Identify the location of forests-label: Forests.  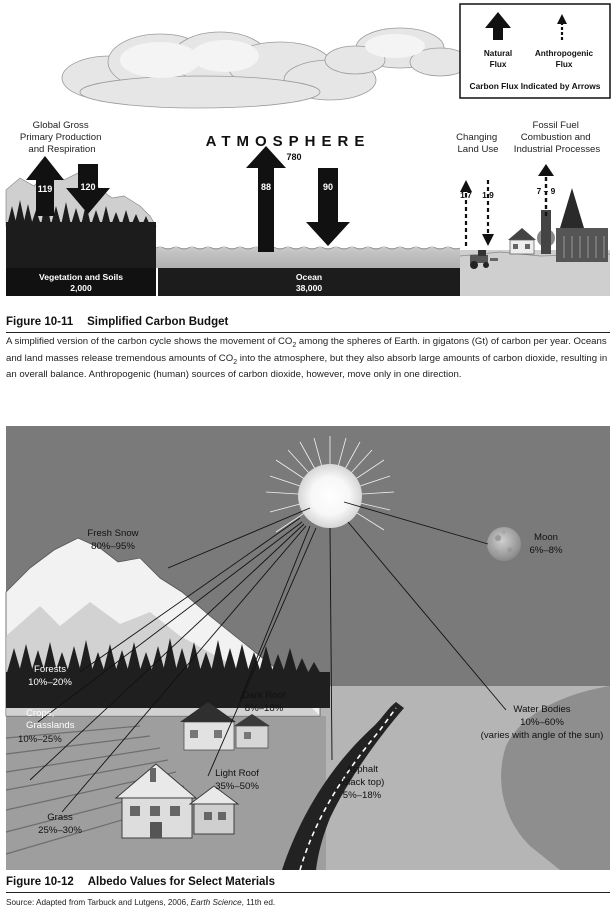
(50, 669).